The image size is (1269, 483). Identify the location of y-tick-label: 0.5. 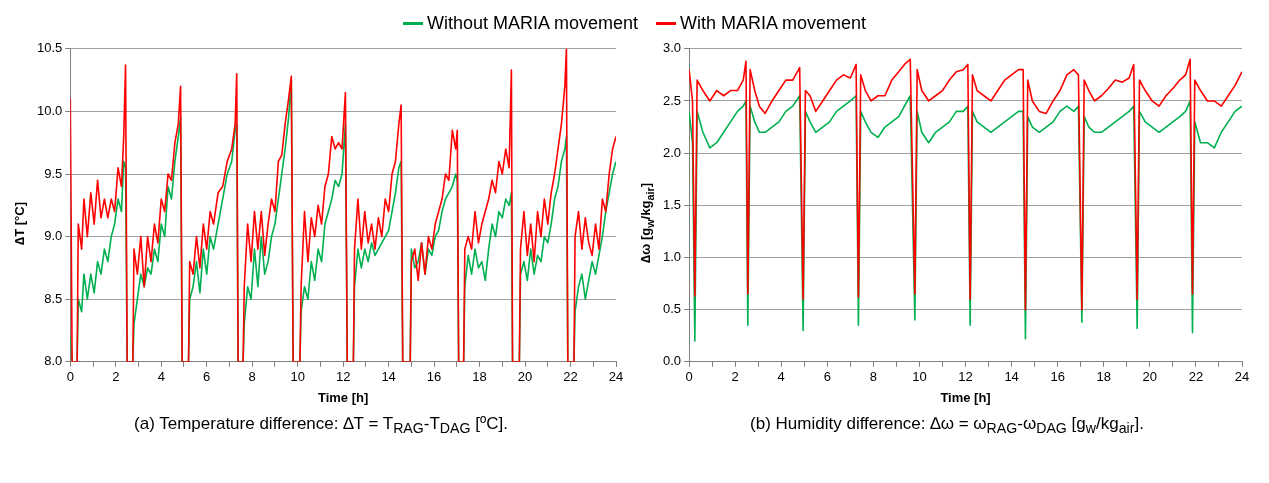
(672, 309).